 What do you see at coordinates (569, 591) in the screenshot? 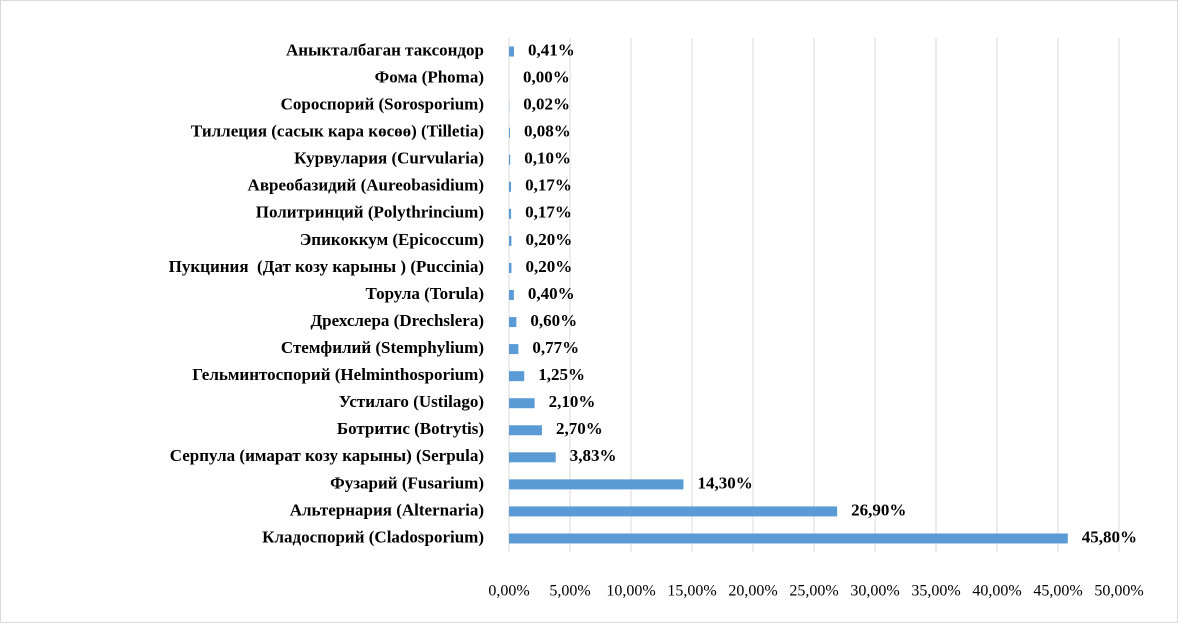
I see `x-tick-label: 5,00%` at bounding box center [569, 591].